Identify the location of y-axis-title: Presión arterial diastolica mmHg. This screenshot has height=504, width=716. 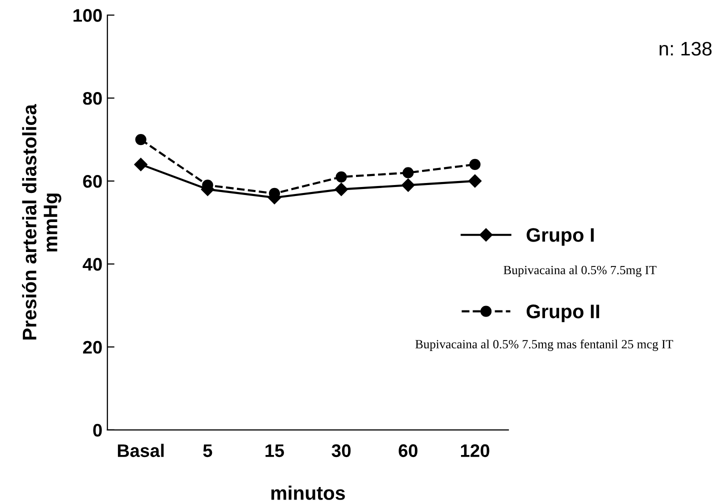
(42, 222).